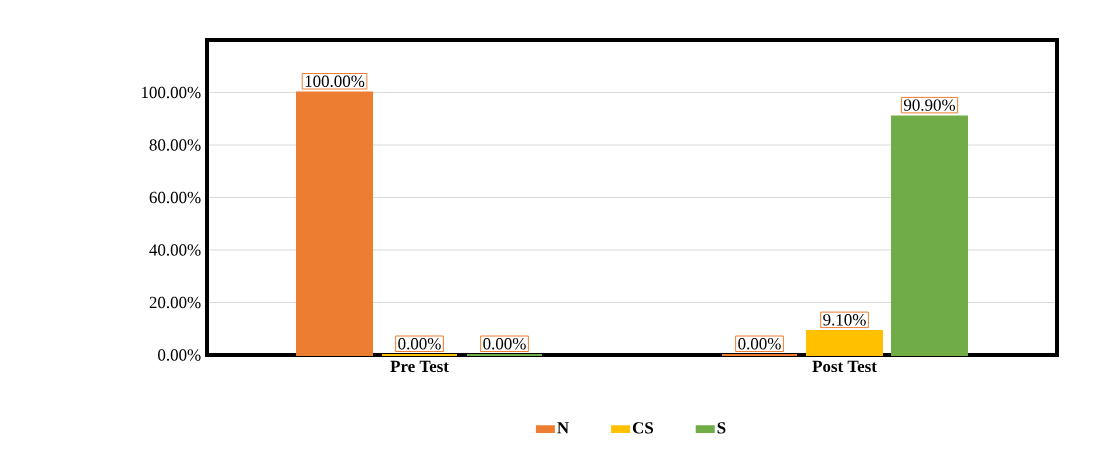  What do you see at coordinates (175, 197) in the screenshot?
I see `y-tick-label: 60.00%` at bounding box center [175, 197].